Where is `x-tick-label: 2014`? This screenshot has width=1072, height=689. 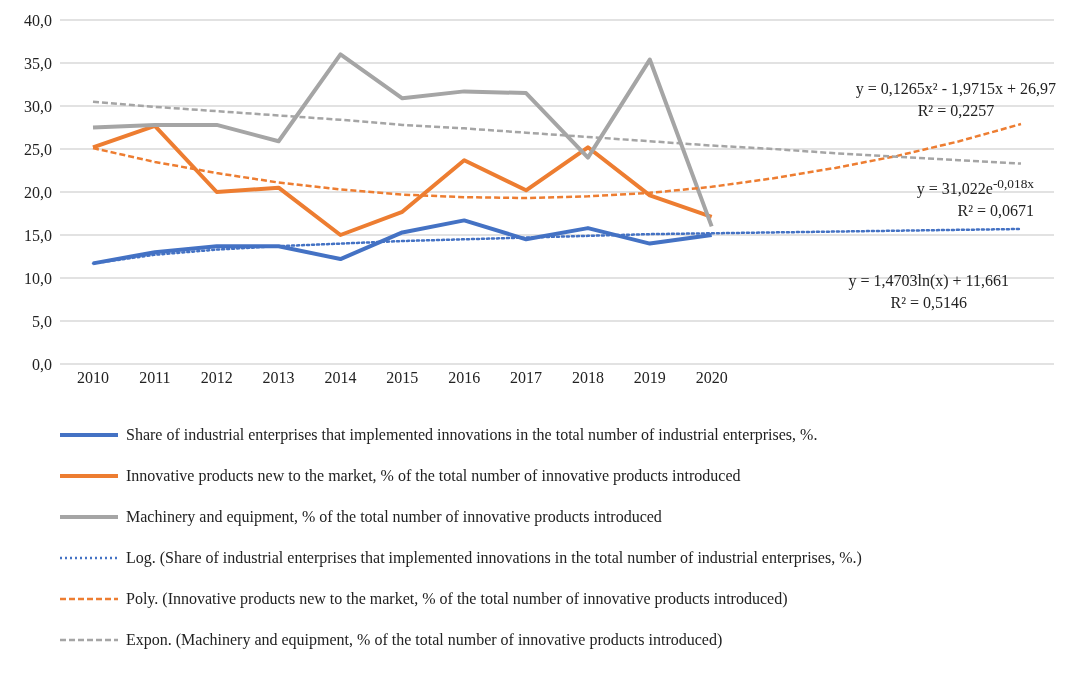 x-tick-label: 2014 is located at coordinates (340, 378).